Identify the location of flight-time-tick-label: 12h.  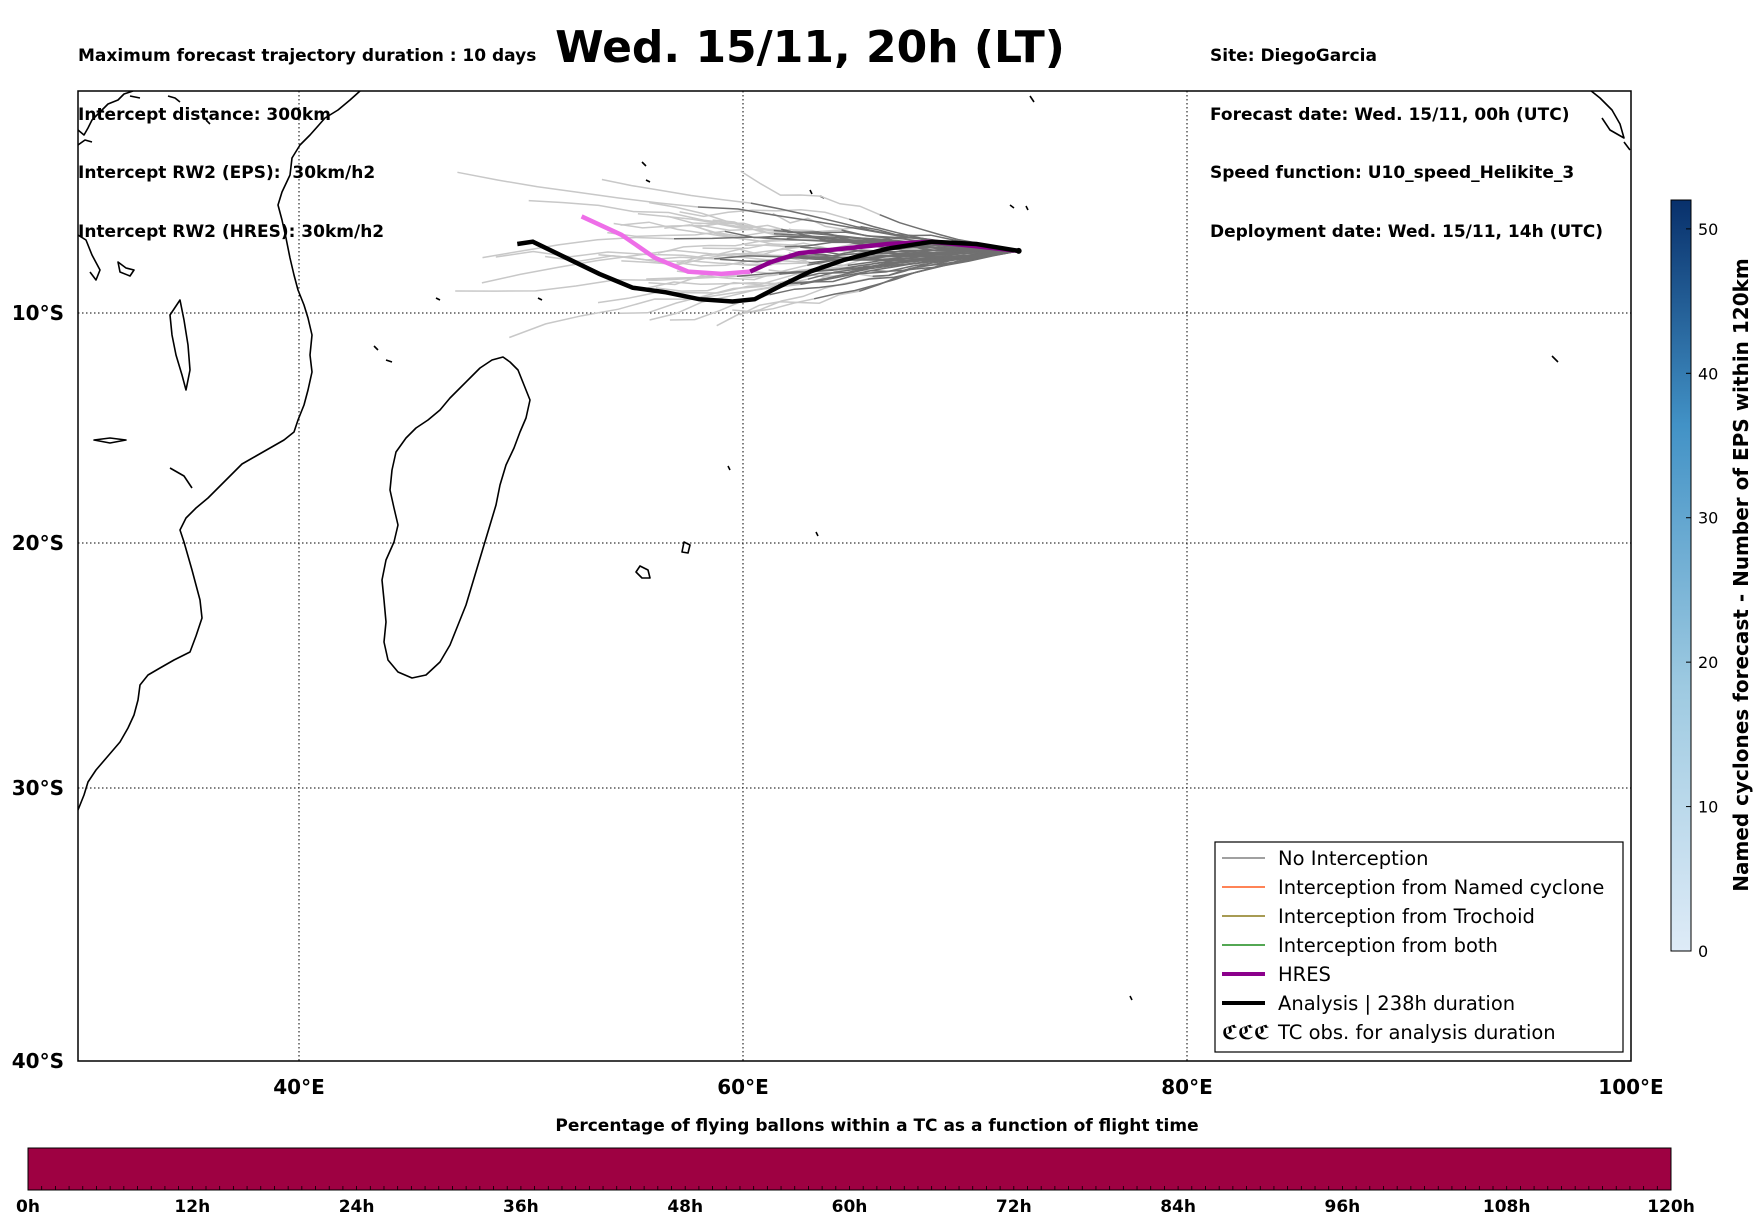
(192, 1207).